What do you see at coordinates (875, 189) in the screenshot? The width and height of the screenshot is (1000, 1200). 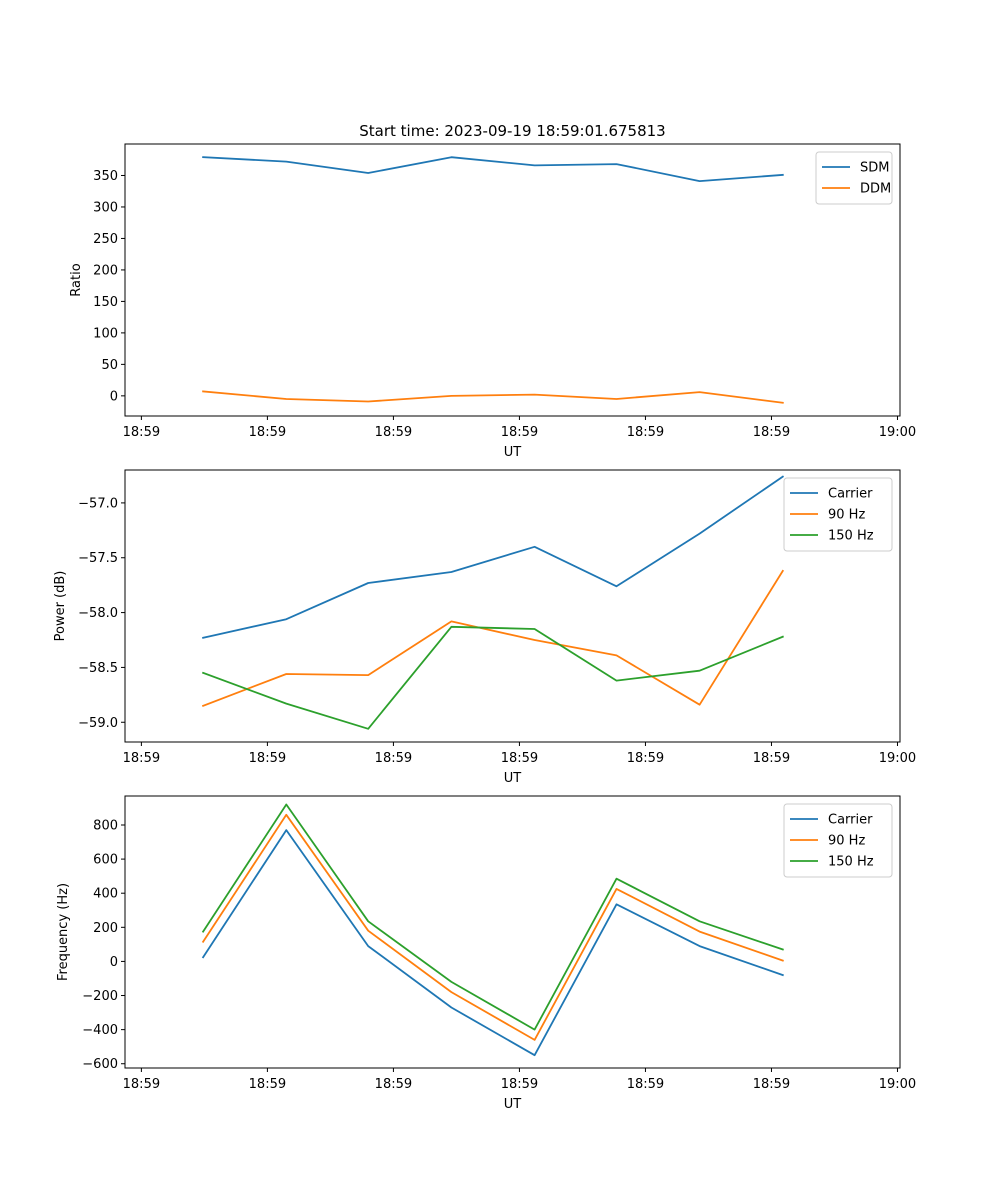 I see `legend-label-ddm: DDM` at bounding box center [875, 189].